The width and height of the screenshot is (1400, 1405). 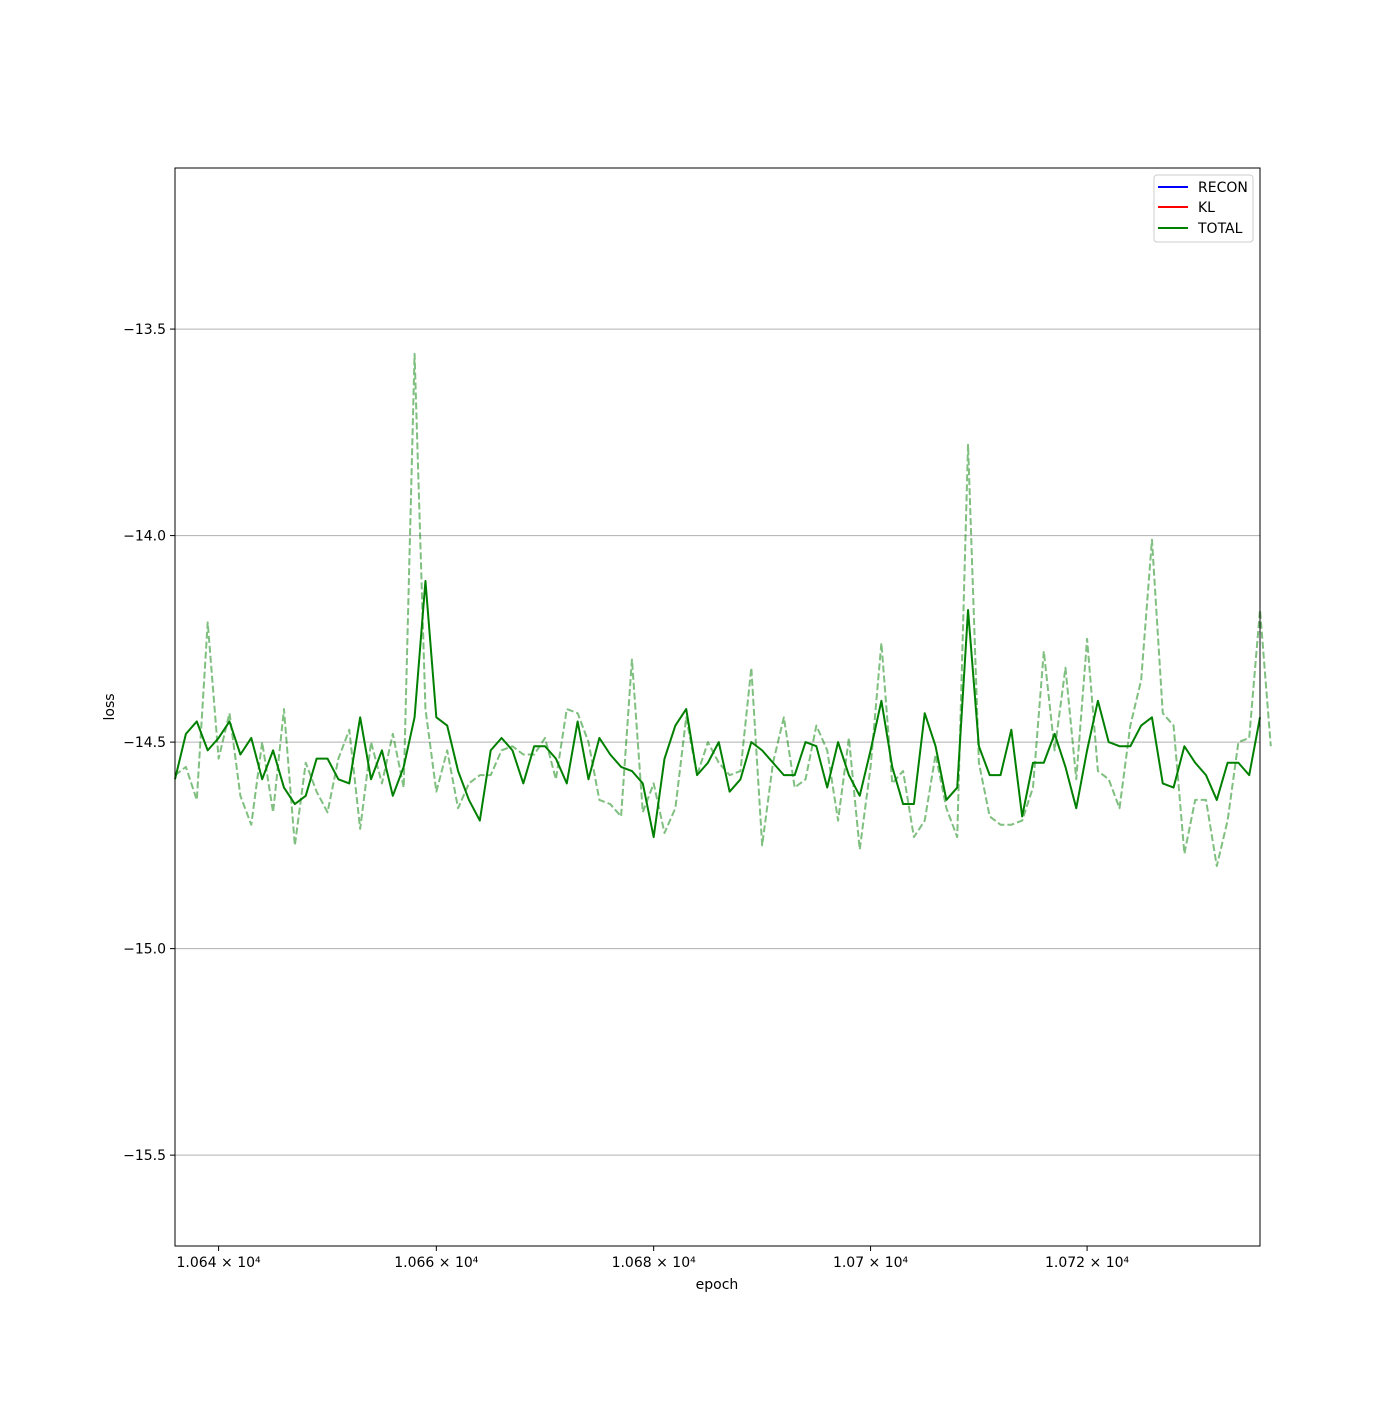 I want to click on legend: RECON KL TOTAL, so click(x=1203, y=208).